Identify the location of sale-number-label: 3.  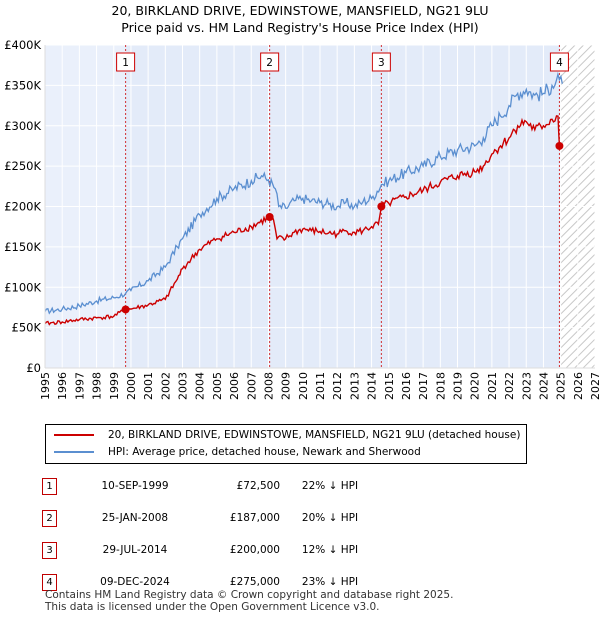
(381, 63).